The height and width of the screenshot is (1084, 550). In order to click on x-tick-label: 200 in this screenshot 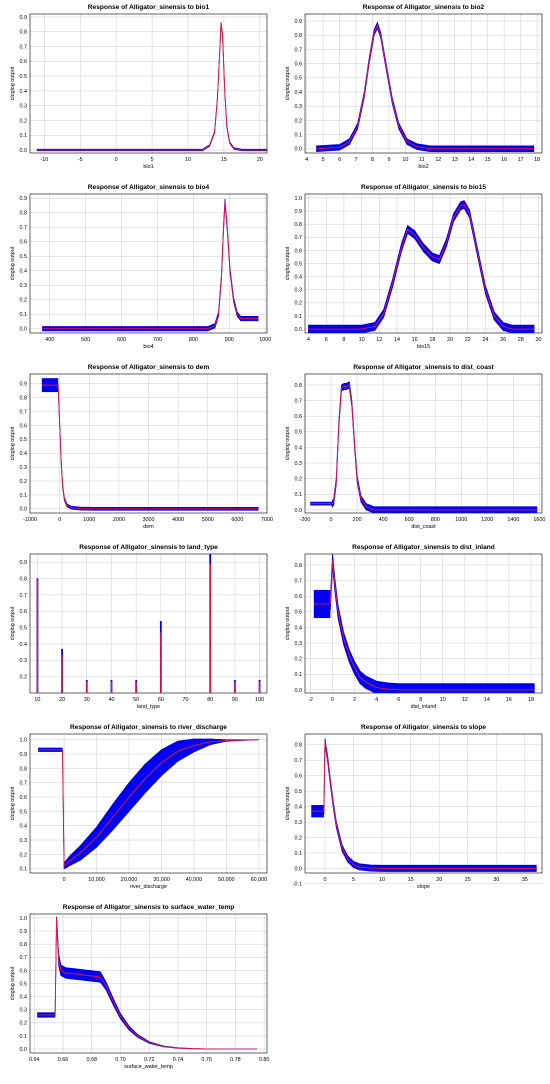, I will do `click(357, 520)`.